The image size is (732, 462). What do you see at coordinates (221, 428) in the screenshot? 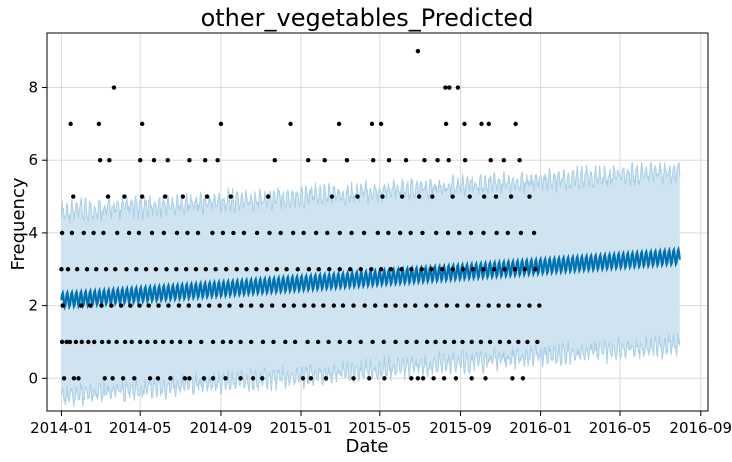
I see `x-tick-label: 2014-09` at bounding box center [221, 428].